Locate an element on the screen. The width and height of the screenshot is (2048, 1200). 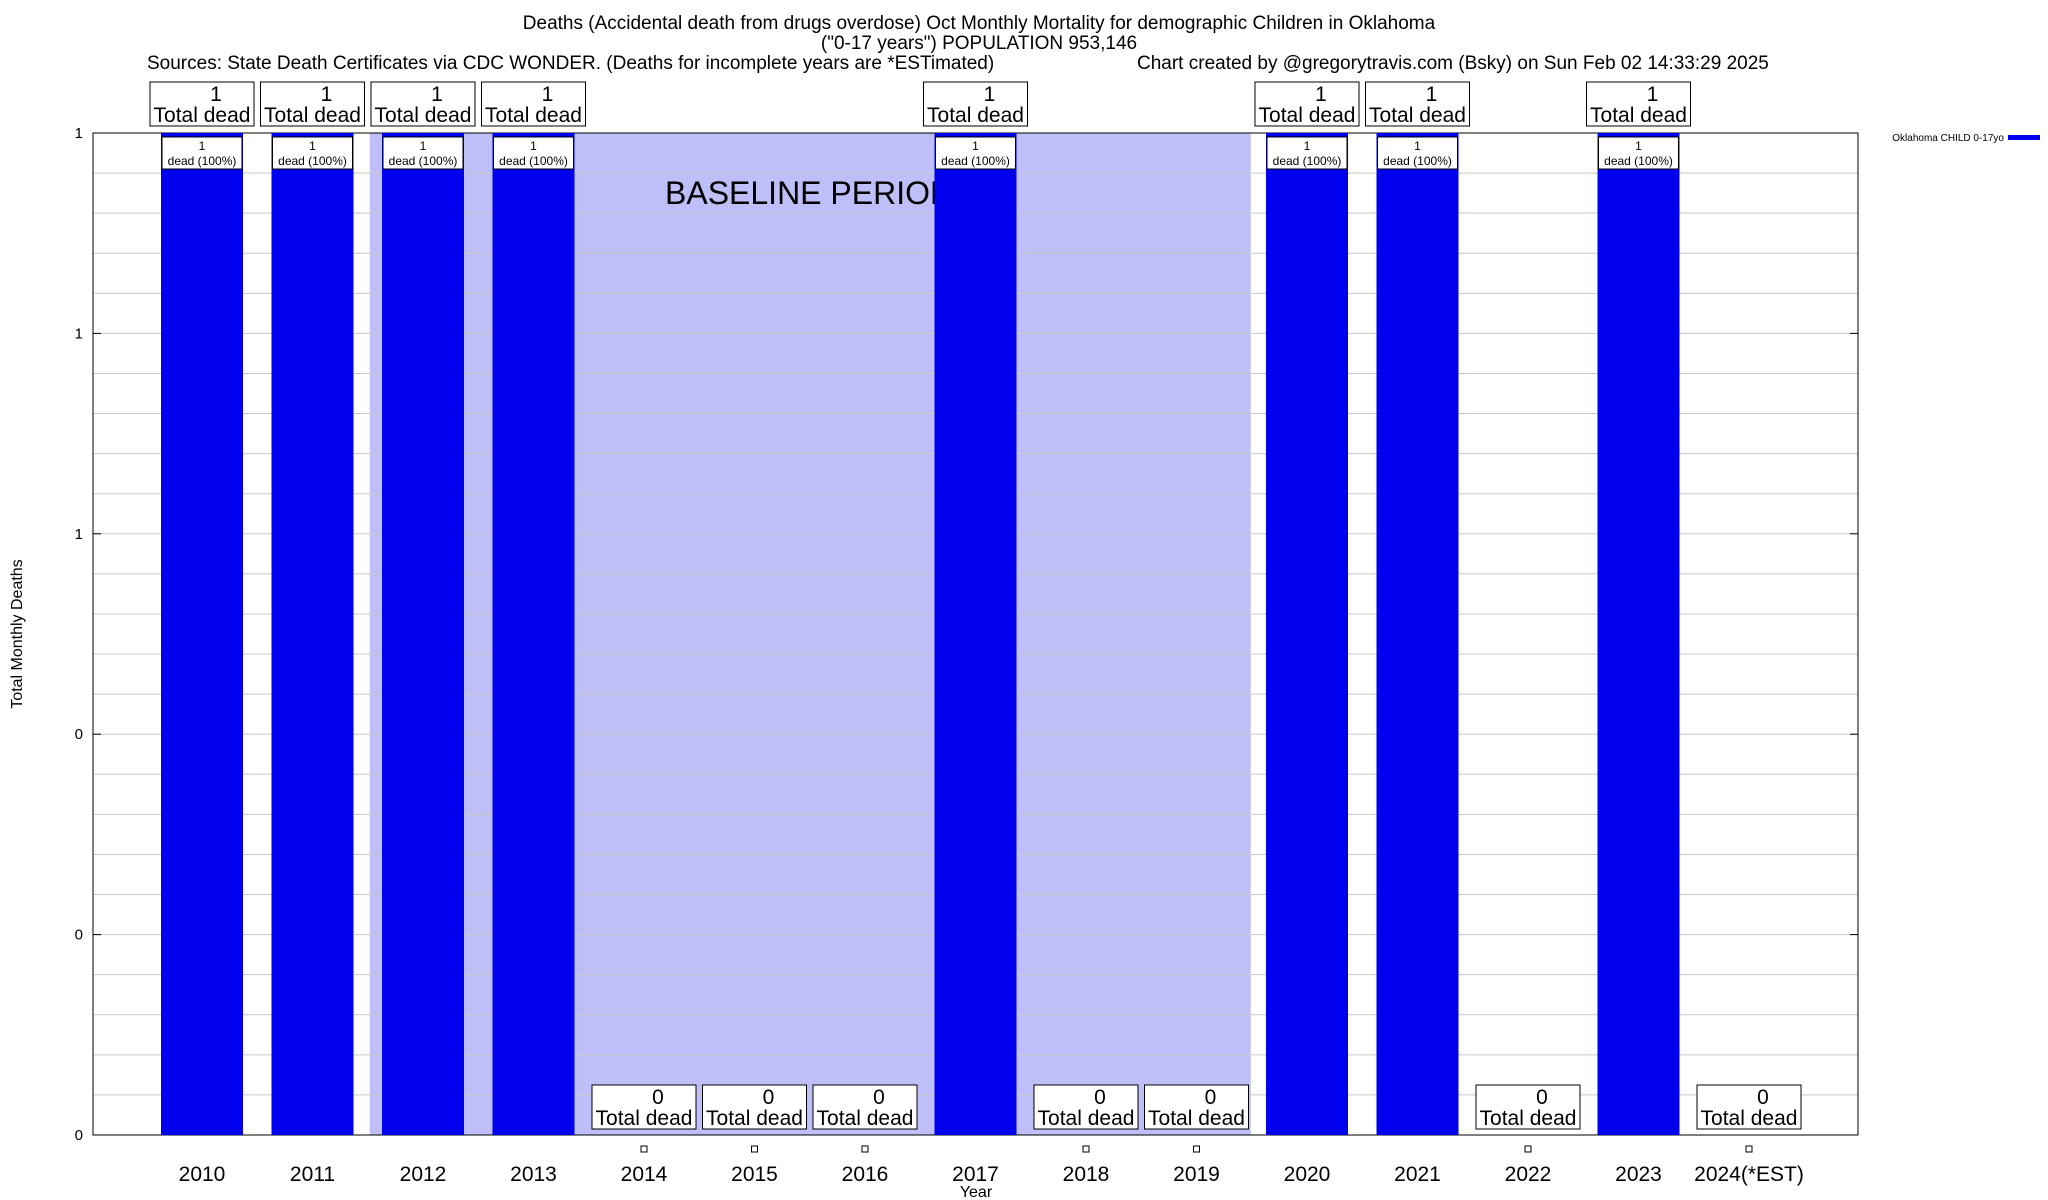
x-tick-label: 2014 is located at coordinates (644, 1174).